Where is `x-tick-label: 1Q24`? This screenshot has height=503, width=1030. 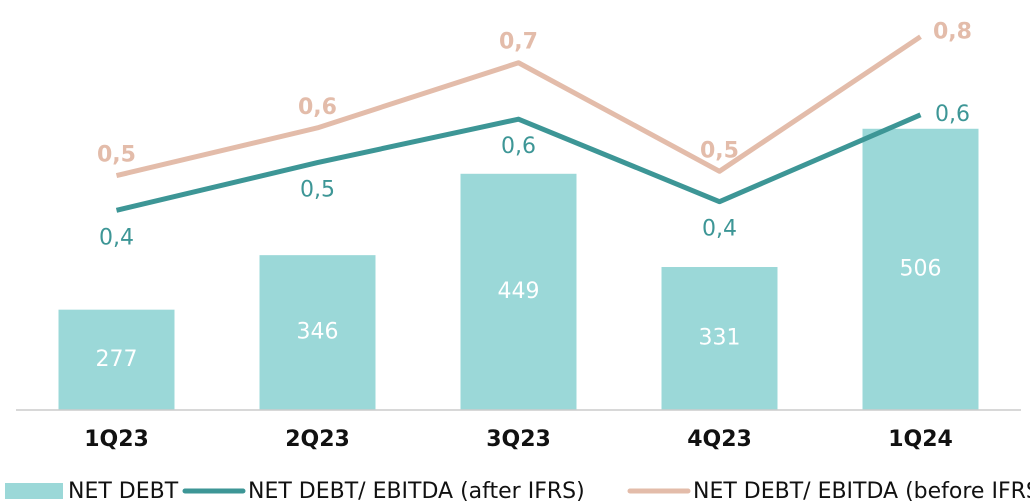 x-tick-label: 1Q24 is located at coordinates (920, 439).